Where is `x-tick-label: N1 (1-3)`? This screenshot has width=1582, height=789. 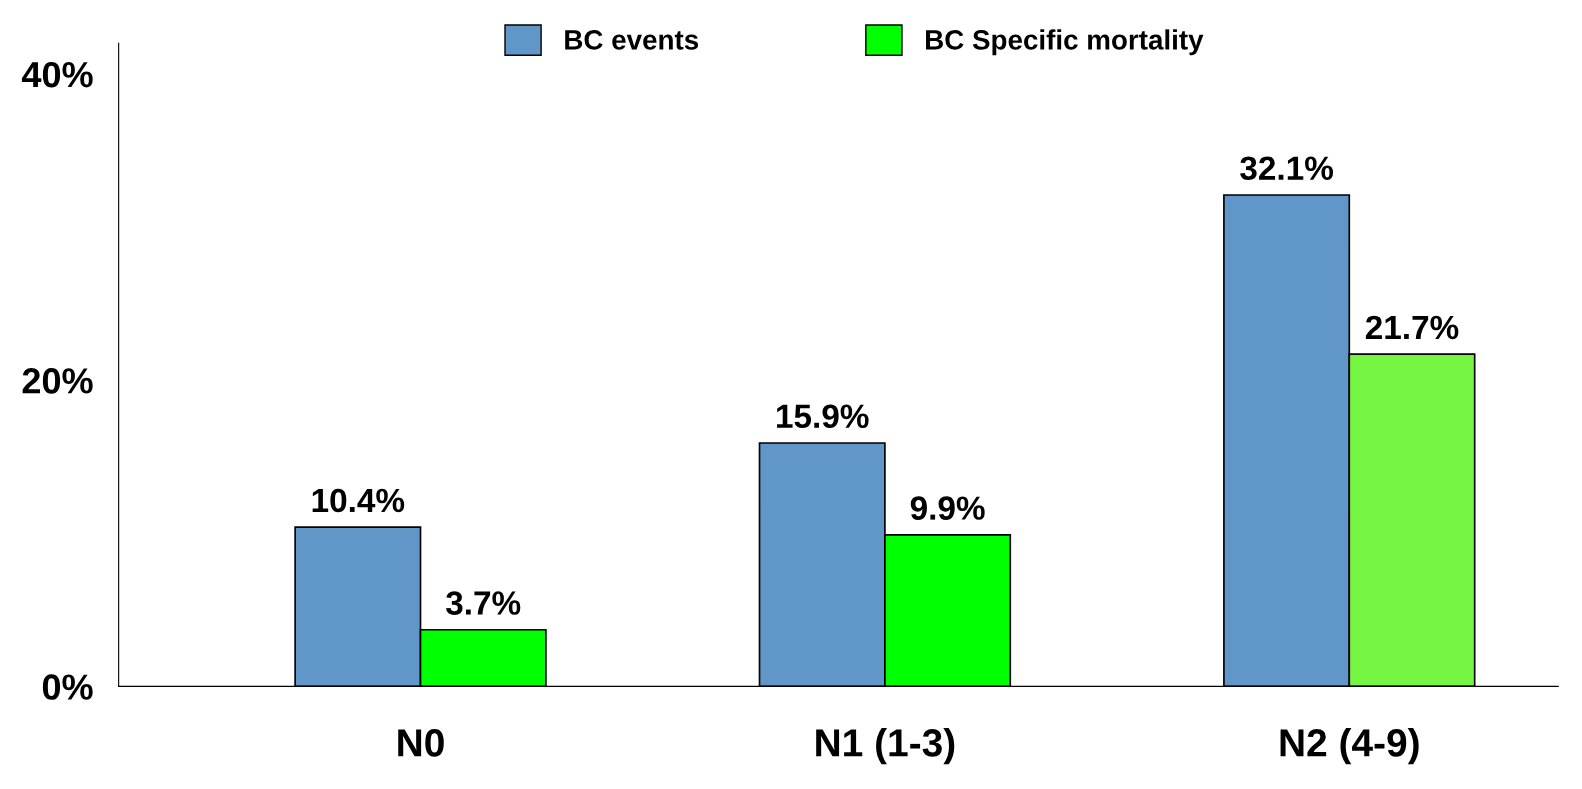 x-tick-label: N1 (1-3) is located at coordinates (885, 746).